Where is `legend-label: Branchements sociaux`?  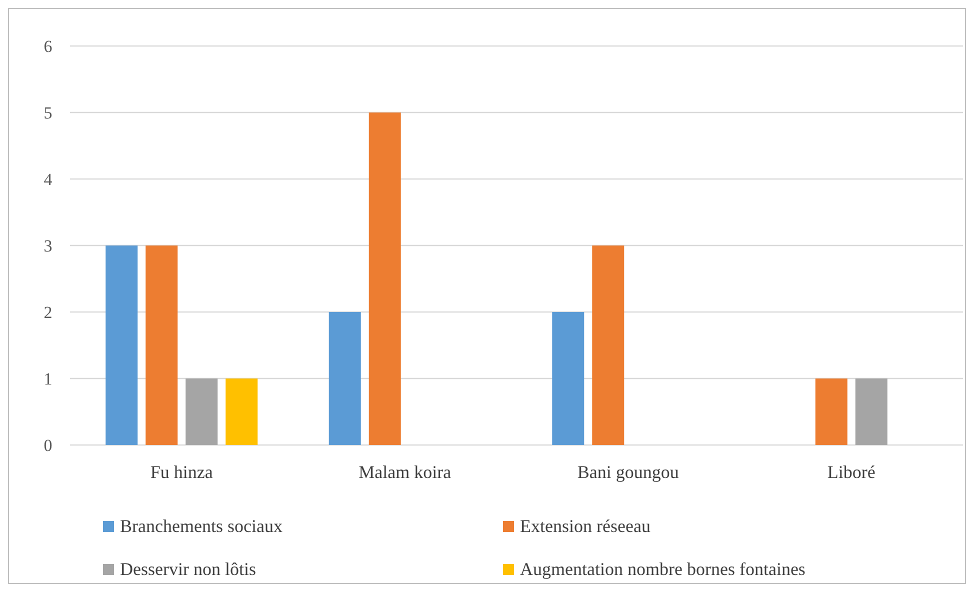
legend-label: Branchements sociaux is located at coordinates (201, 526).